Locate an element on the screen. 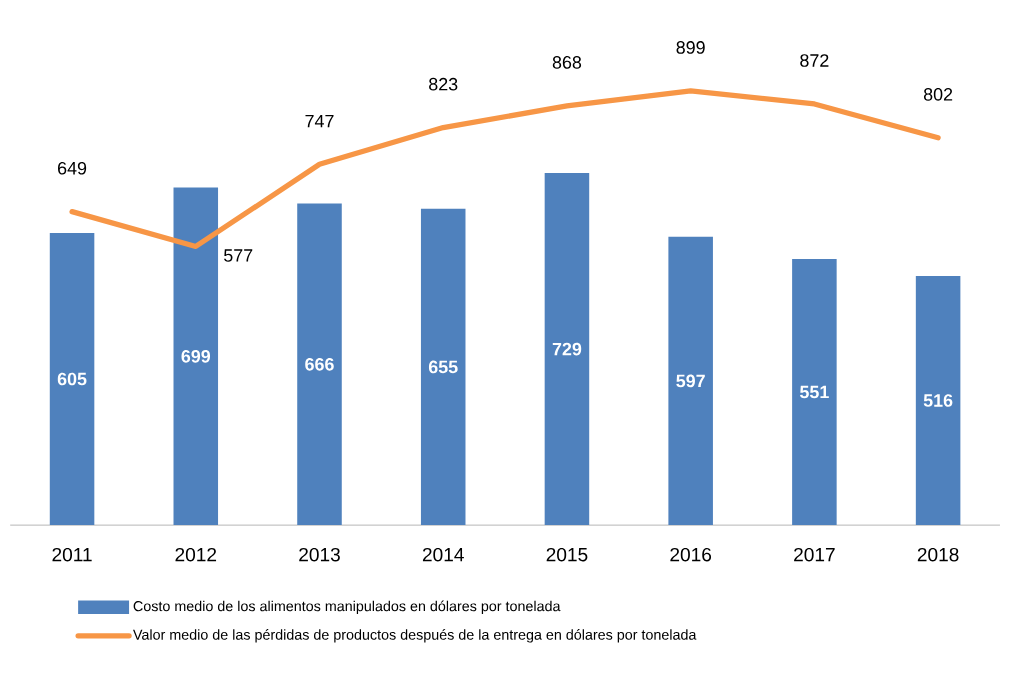 The height and width of the screenshot is (682, 1019). x-tick-label: 2018 is located at coordinates (938, 554).